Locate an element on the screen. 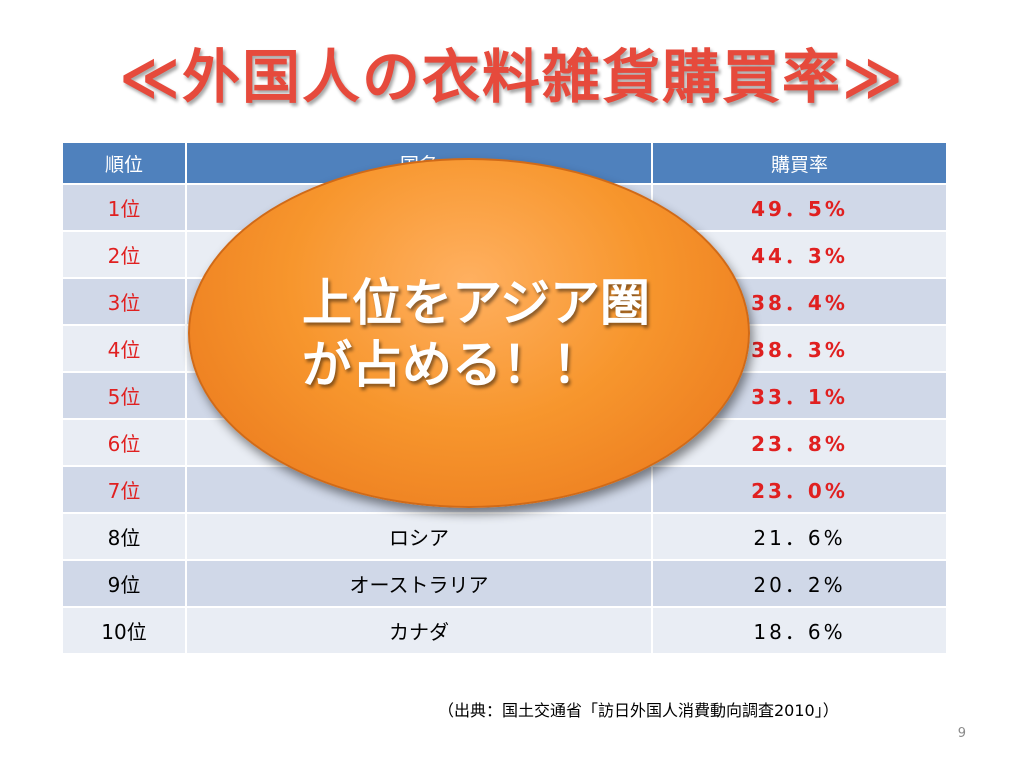  table-row: 9位 オーストラリア 20．2% is located at coordinates (504, 583).